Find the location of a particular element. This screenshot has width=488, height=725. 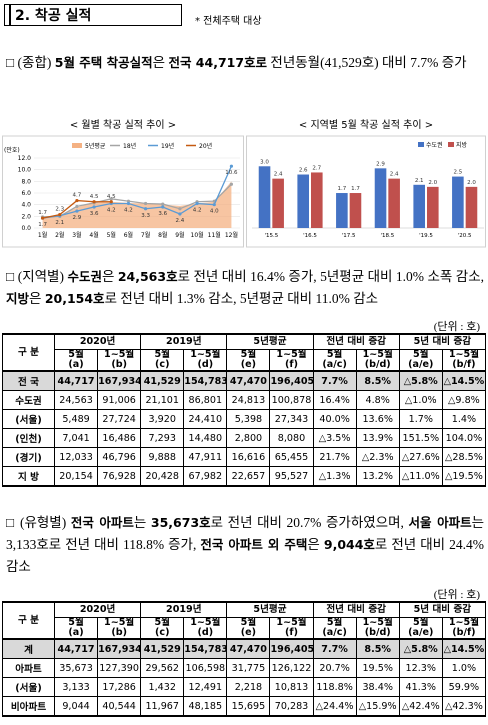

legend-label: 수도권 is located at coordinates (434, 145).